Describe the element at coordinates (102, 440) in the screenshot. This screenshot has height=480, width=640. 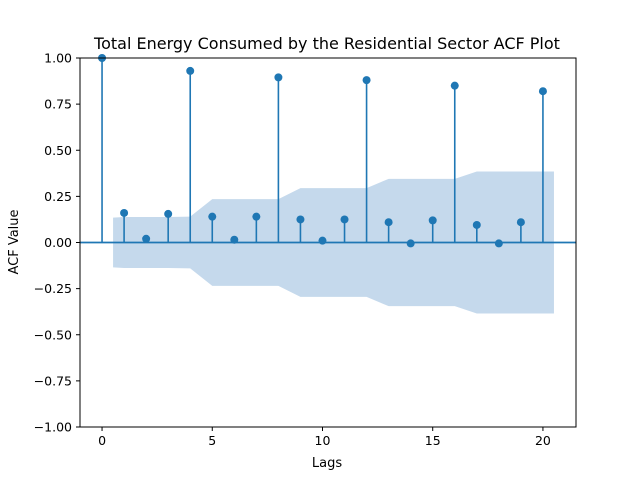
I see `x-tick-label: 0` at that location.